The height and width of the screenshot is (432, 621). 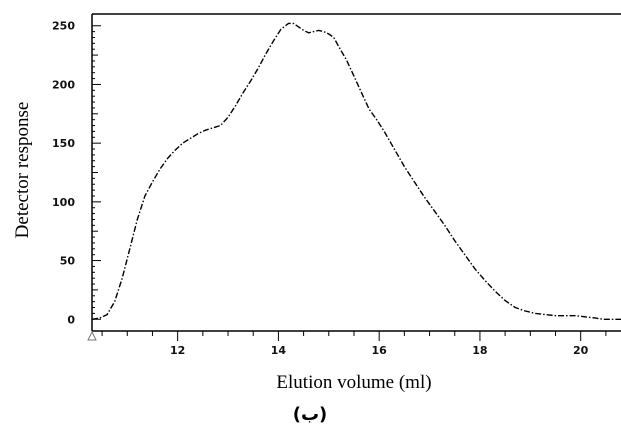 I want to click on origin-triangle-marker, so click(x=92, y=335).